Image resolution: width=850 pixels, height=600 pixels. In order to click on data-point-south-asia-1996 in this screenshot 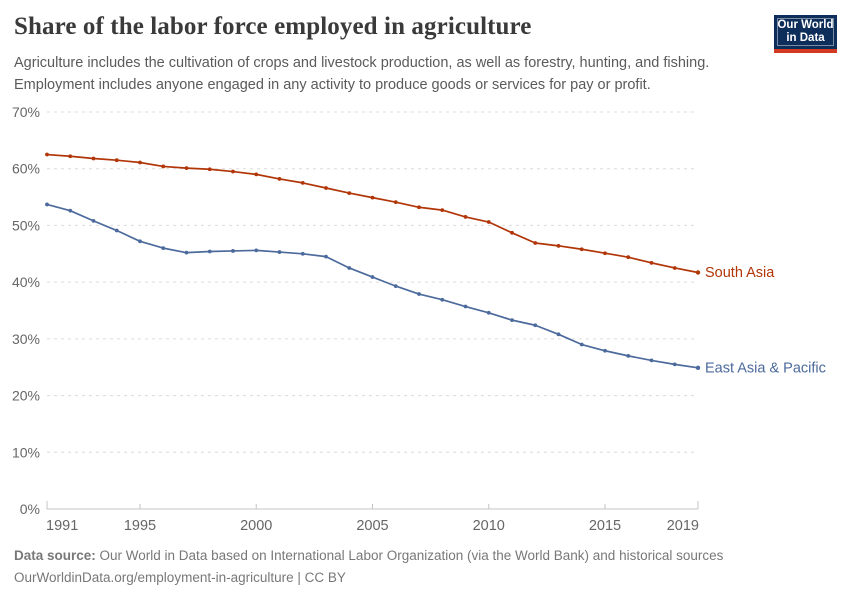, I will do `click(163, 166)`.